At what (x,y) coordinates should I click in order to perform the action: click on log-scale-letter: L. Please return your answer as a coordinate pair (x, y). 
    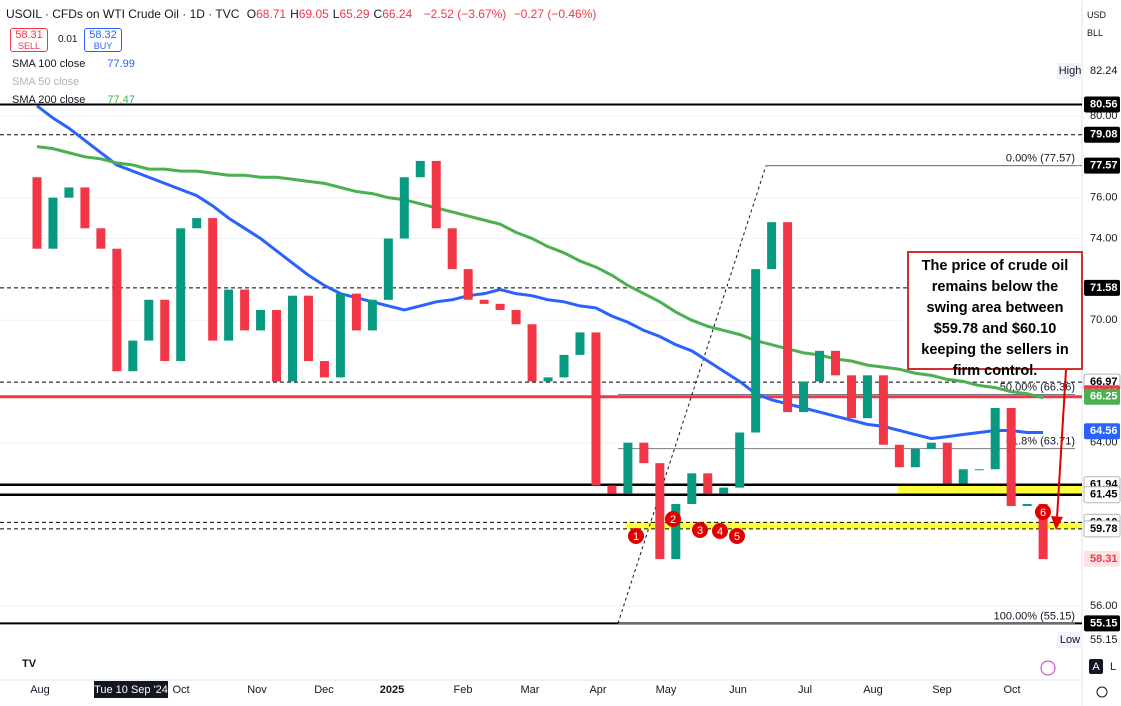
    Looking at the image, I should click on (1113, 667).